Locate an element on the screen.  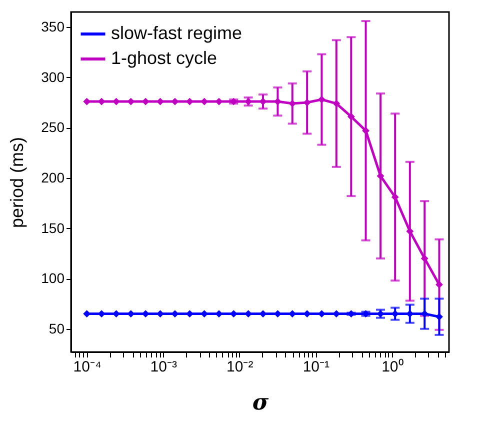
x-tick-label: 10⁰ is located at coordinates (393, 367).